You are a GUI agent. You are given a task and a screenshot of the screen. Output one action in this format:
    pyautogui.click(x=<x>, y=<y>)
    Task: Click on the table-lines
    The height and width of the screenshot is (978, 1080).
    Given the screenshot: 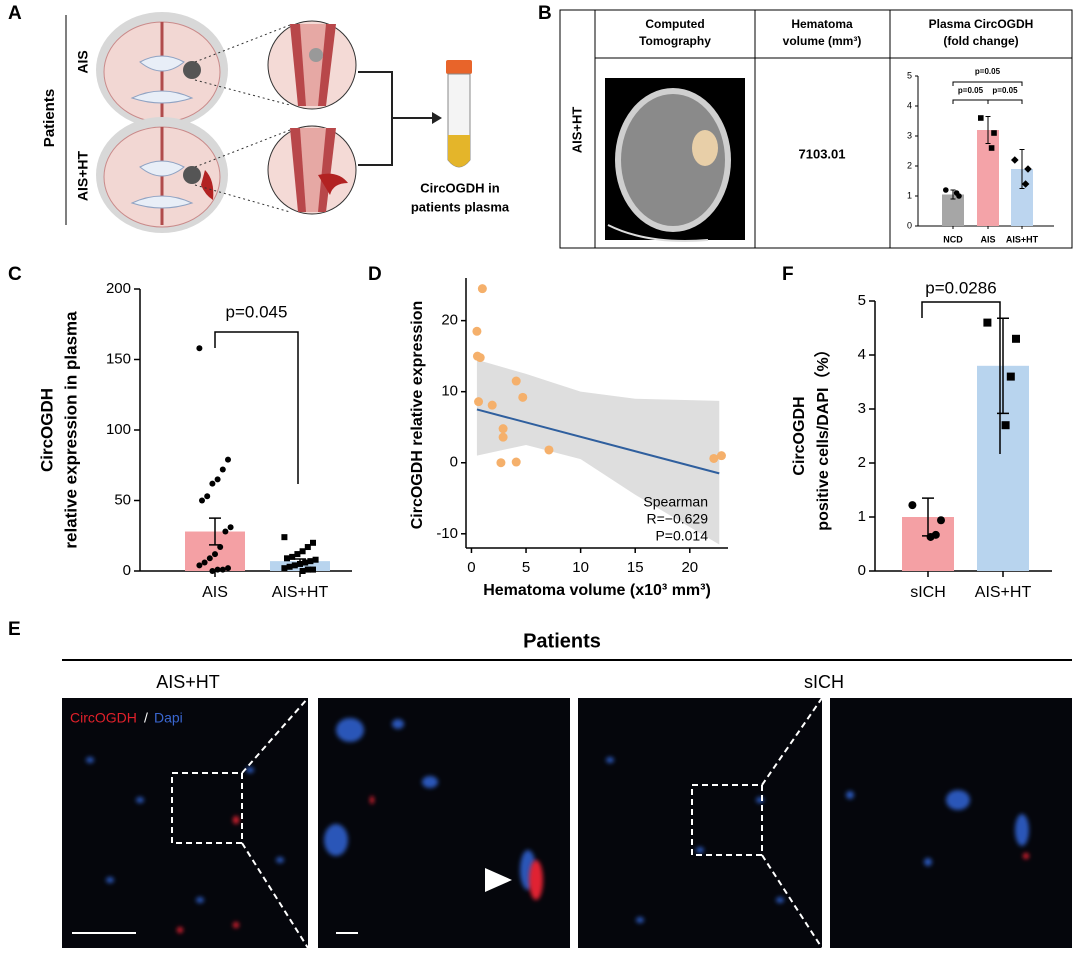 What is the action you would take?
    pyautogui.click(x=833, y=129)
    